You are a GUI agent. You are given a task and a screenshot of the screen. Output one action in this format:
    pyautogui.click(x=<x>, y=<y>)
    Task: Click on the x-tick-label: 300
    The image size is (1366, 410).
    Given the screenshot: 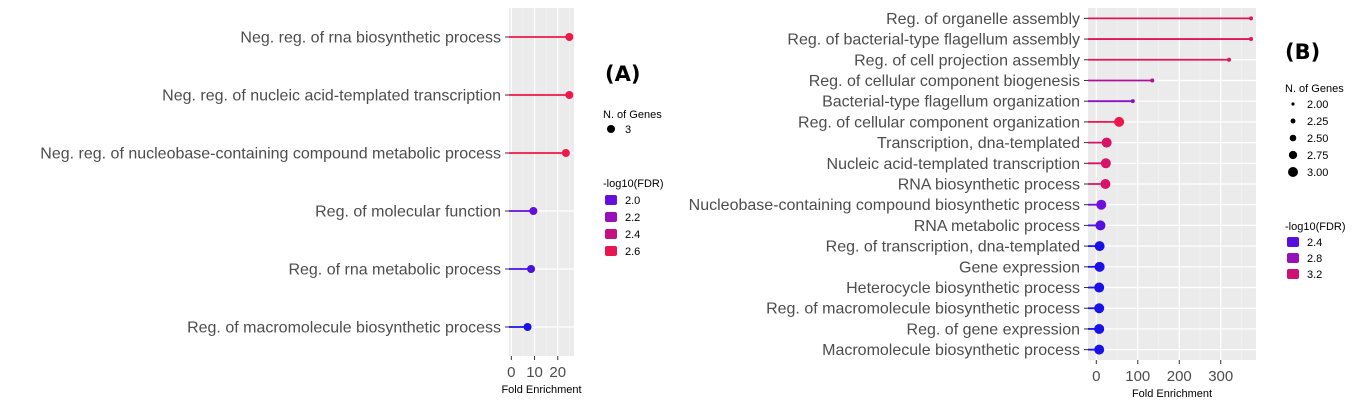 What is the action you would take?
    pyautogui.click(x=1220, y=376)
    